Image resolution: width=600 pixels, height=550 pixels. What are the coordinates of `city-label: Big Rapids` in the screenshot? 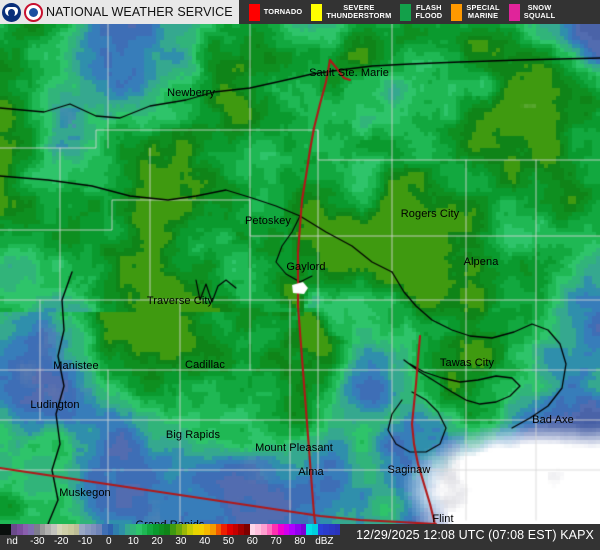 It's located at (193, 435).